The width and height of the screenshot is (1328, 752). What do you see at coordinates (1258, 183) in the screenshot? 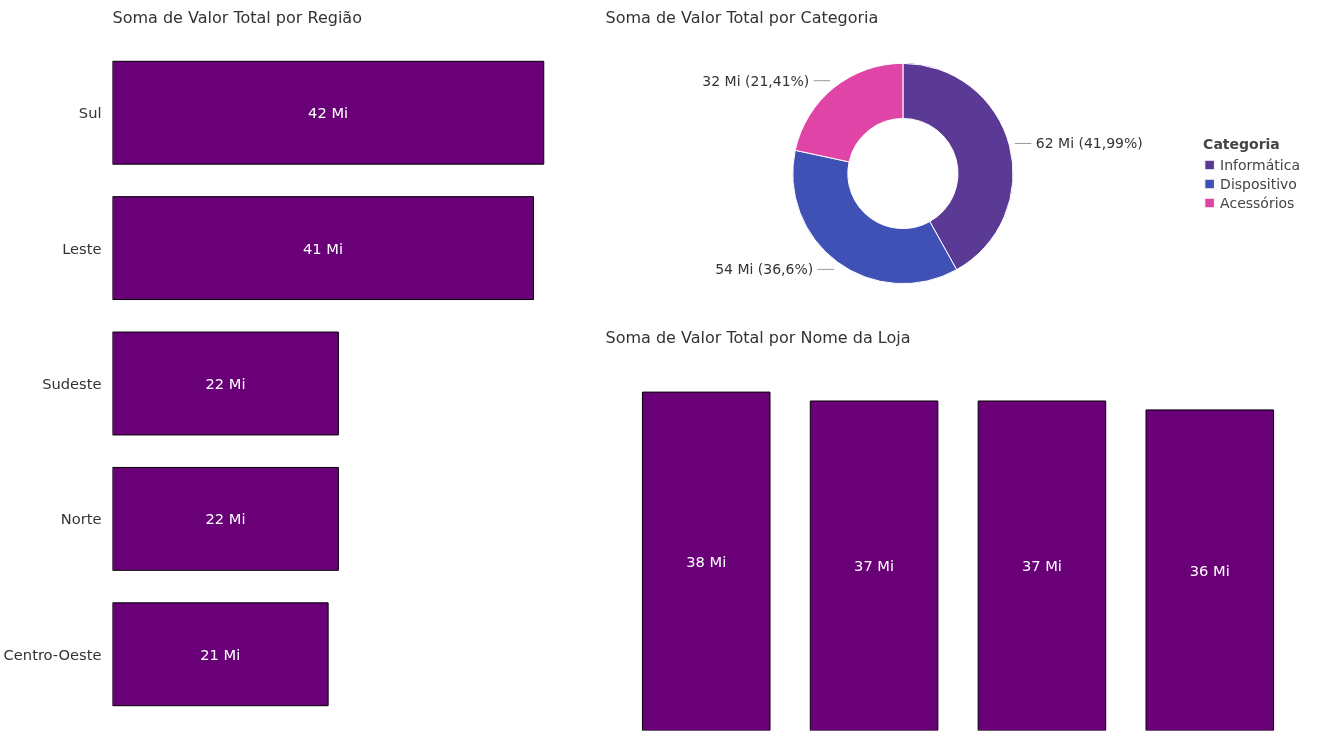
I see `legend-label: Dispositivo` at bounding box center [1258, 183].